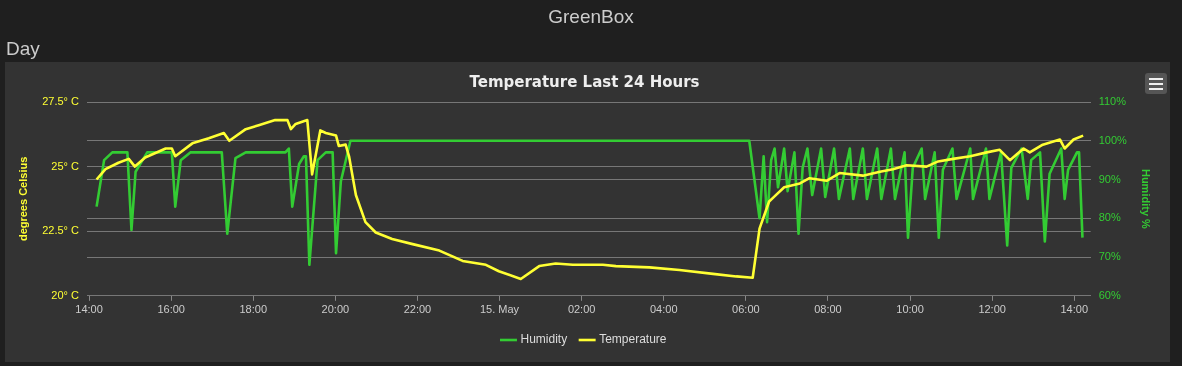  I want to click on y2-tick-label: 90%, so click(1109, 178).